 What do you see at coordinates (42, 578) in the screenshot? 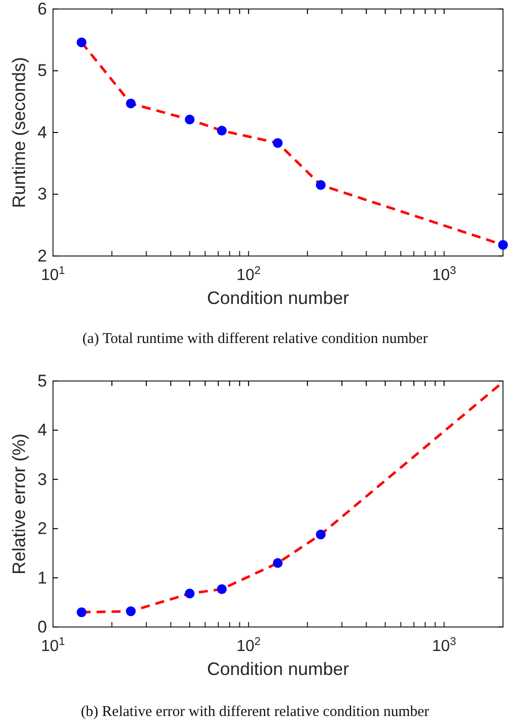
I see `y-tick-label: 1` at bounding box center [42, 578].